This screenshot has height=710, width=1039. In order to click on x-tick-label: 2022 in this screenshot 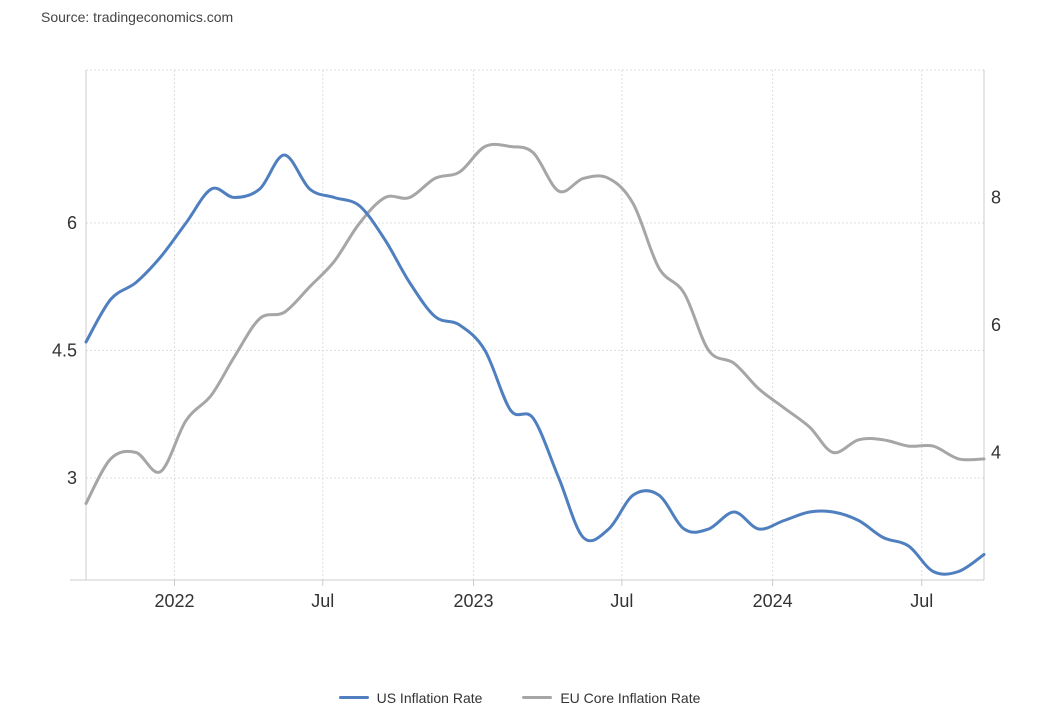, I will do `click(174, 601)`.